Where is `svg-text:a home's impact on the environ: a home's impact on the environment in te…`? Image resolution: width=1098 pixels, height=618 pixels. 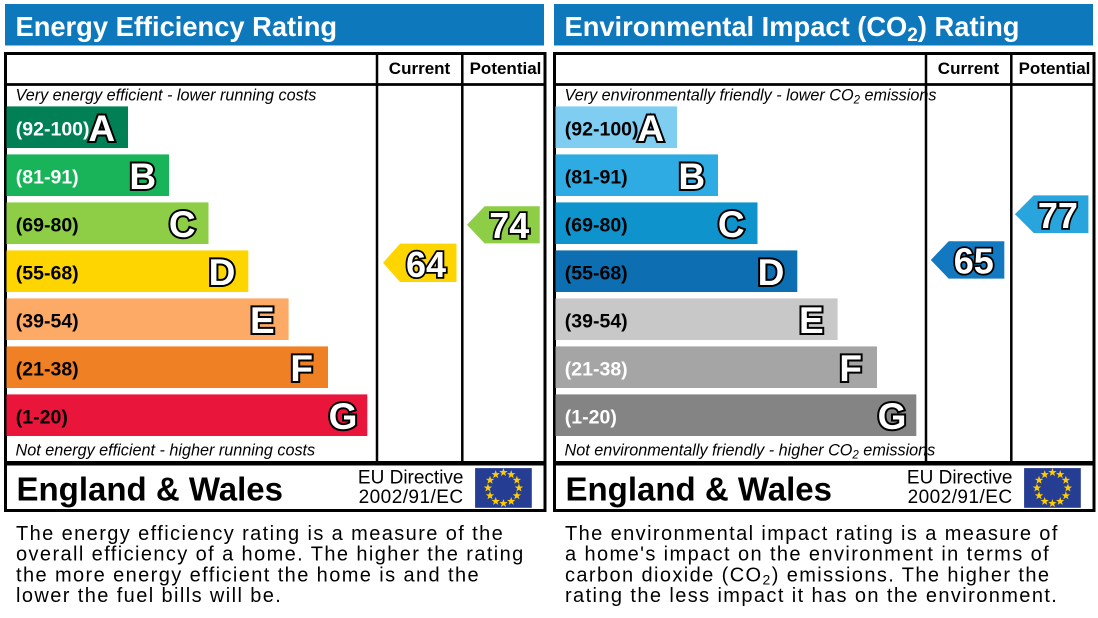 svg-text:a home's impact on the environ: a home's impact on the environment in te… is located at coordinates (807, 555).